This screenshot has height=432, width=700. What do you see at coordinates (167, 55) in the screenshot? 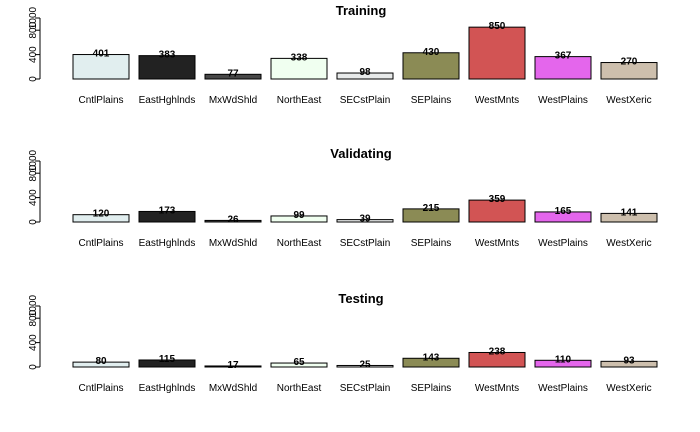
I see `data-label: 383` at bounding box center [167, 55].